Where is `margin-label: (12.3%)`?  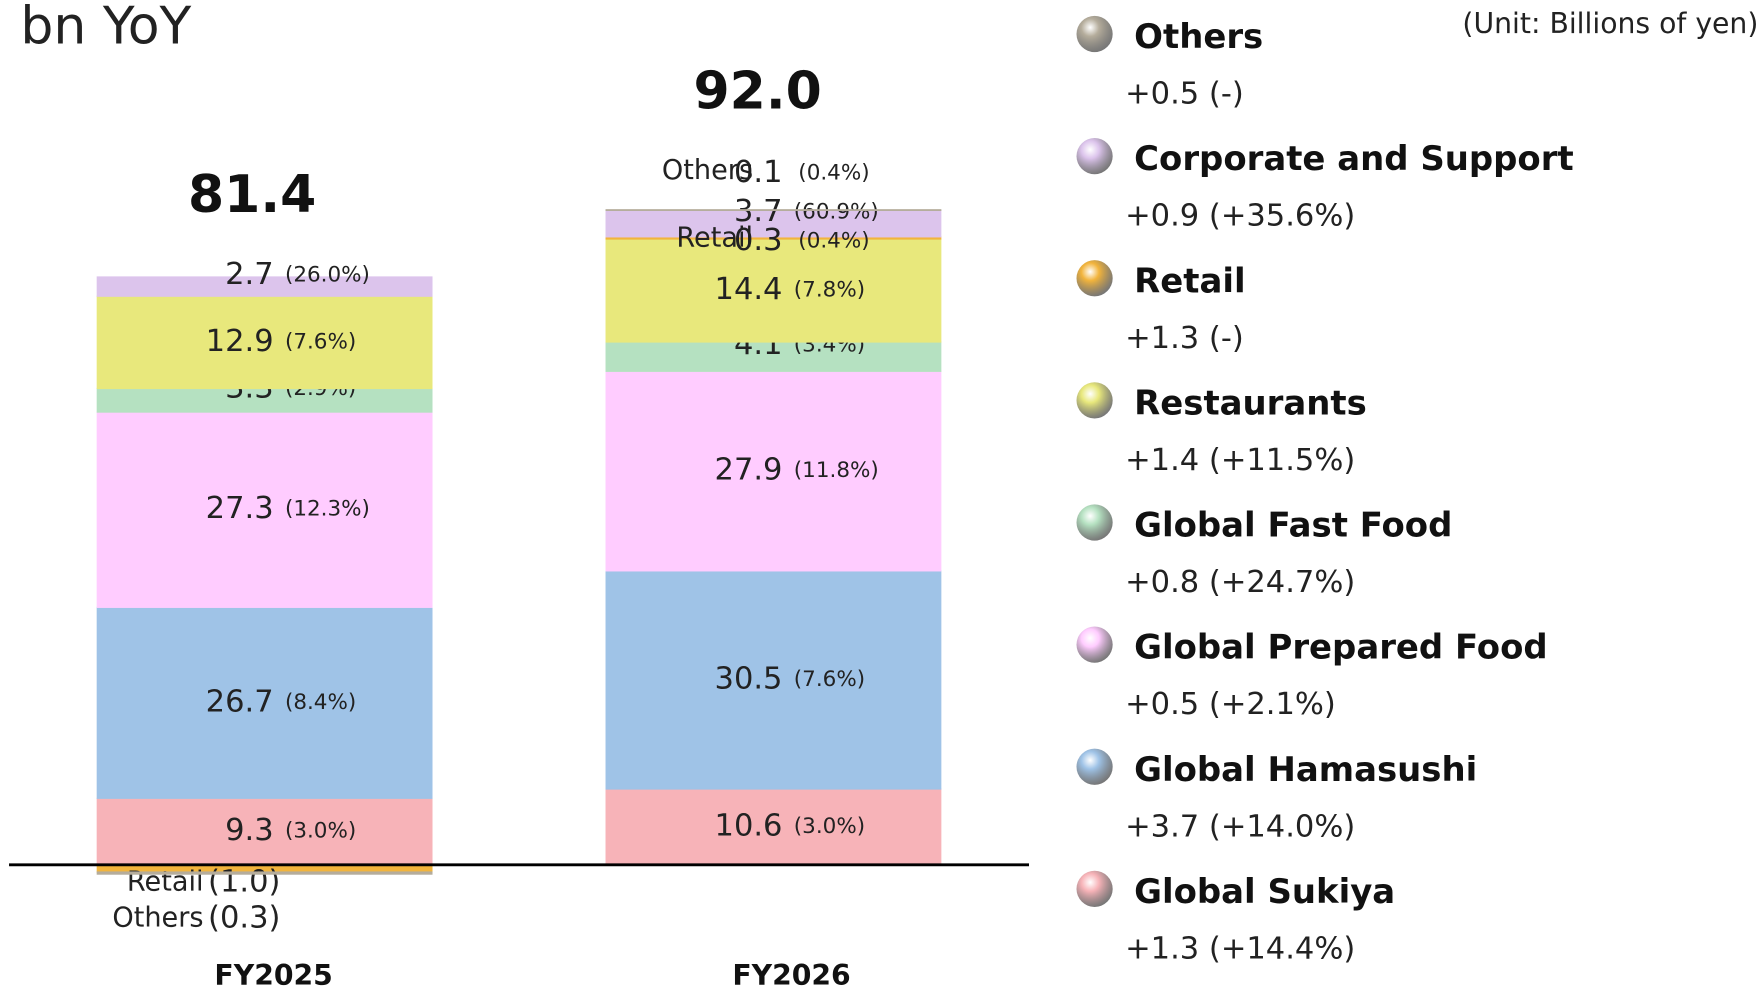 margin-label: (12.3%) is located at coordinates (327, 509).